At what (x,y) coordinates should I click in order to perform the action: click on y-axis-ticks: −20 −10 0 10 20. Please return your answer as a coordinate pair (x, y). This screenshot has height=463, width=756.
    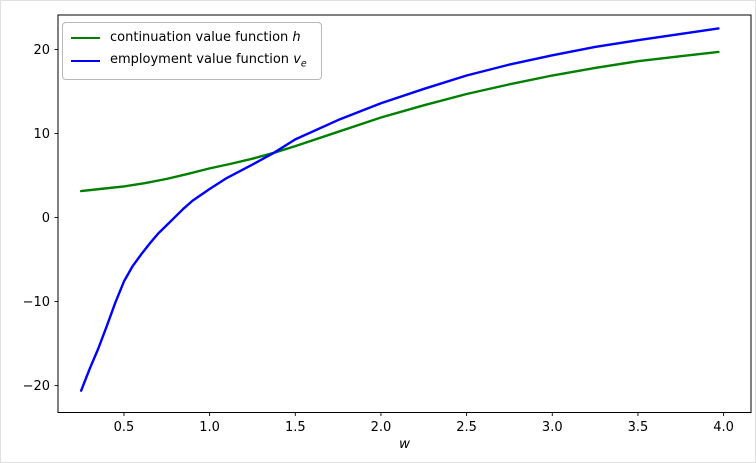
    Looking at the image, I should click on (40, 218).